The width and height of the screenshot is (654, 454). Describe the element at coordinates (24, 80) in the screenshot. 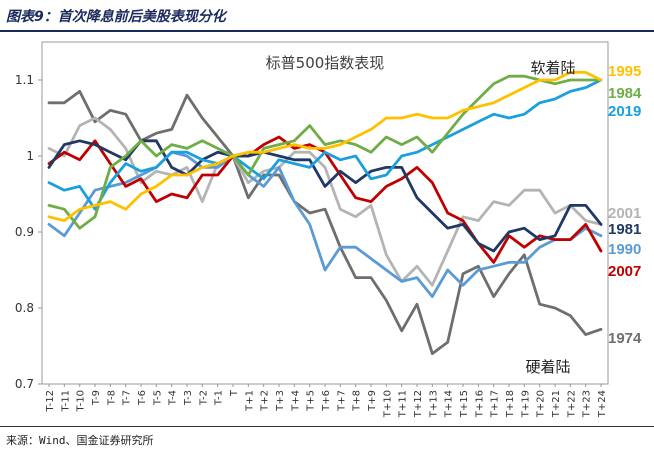

I see `y-tick-label: 1.1` at that location.